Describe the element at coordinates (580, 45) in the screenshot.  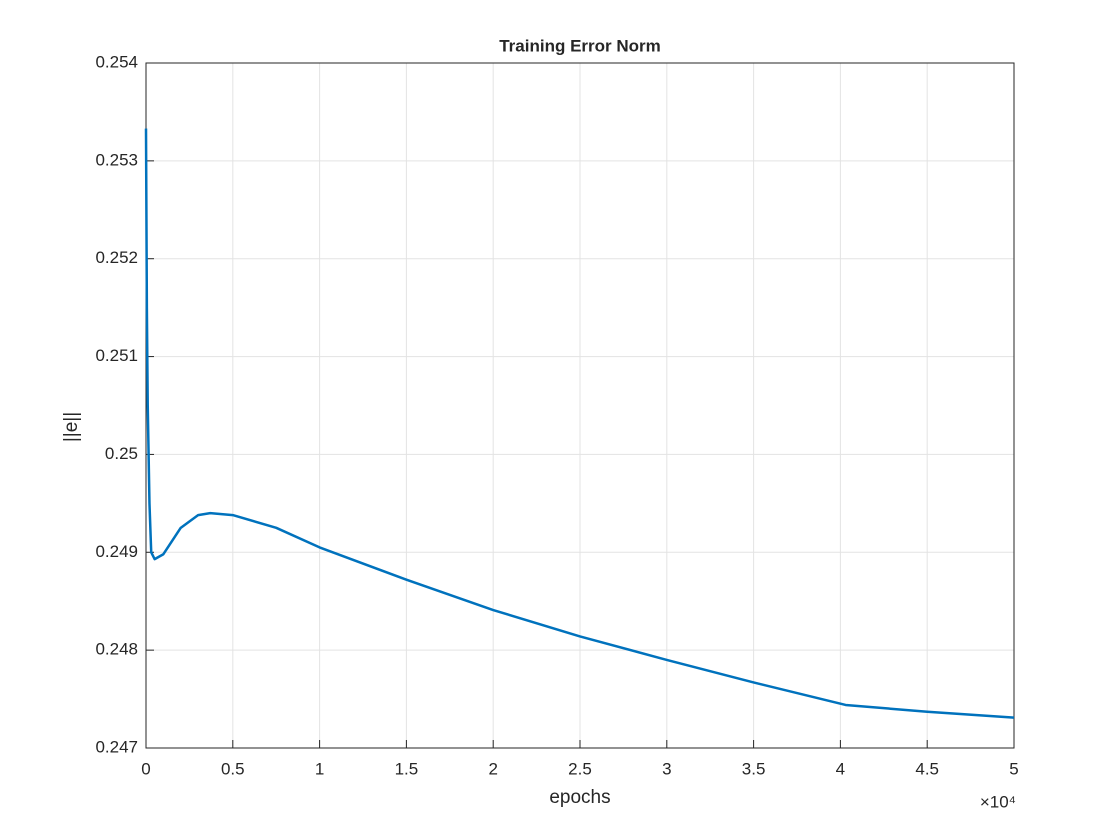
I see `chart-title: Training Error Norm` at that location.